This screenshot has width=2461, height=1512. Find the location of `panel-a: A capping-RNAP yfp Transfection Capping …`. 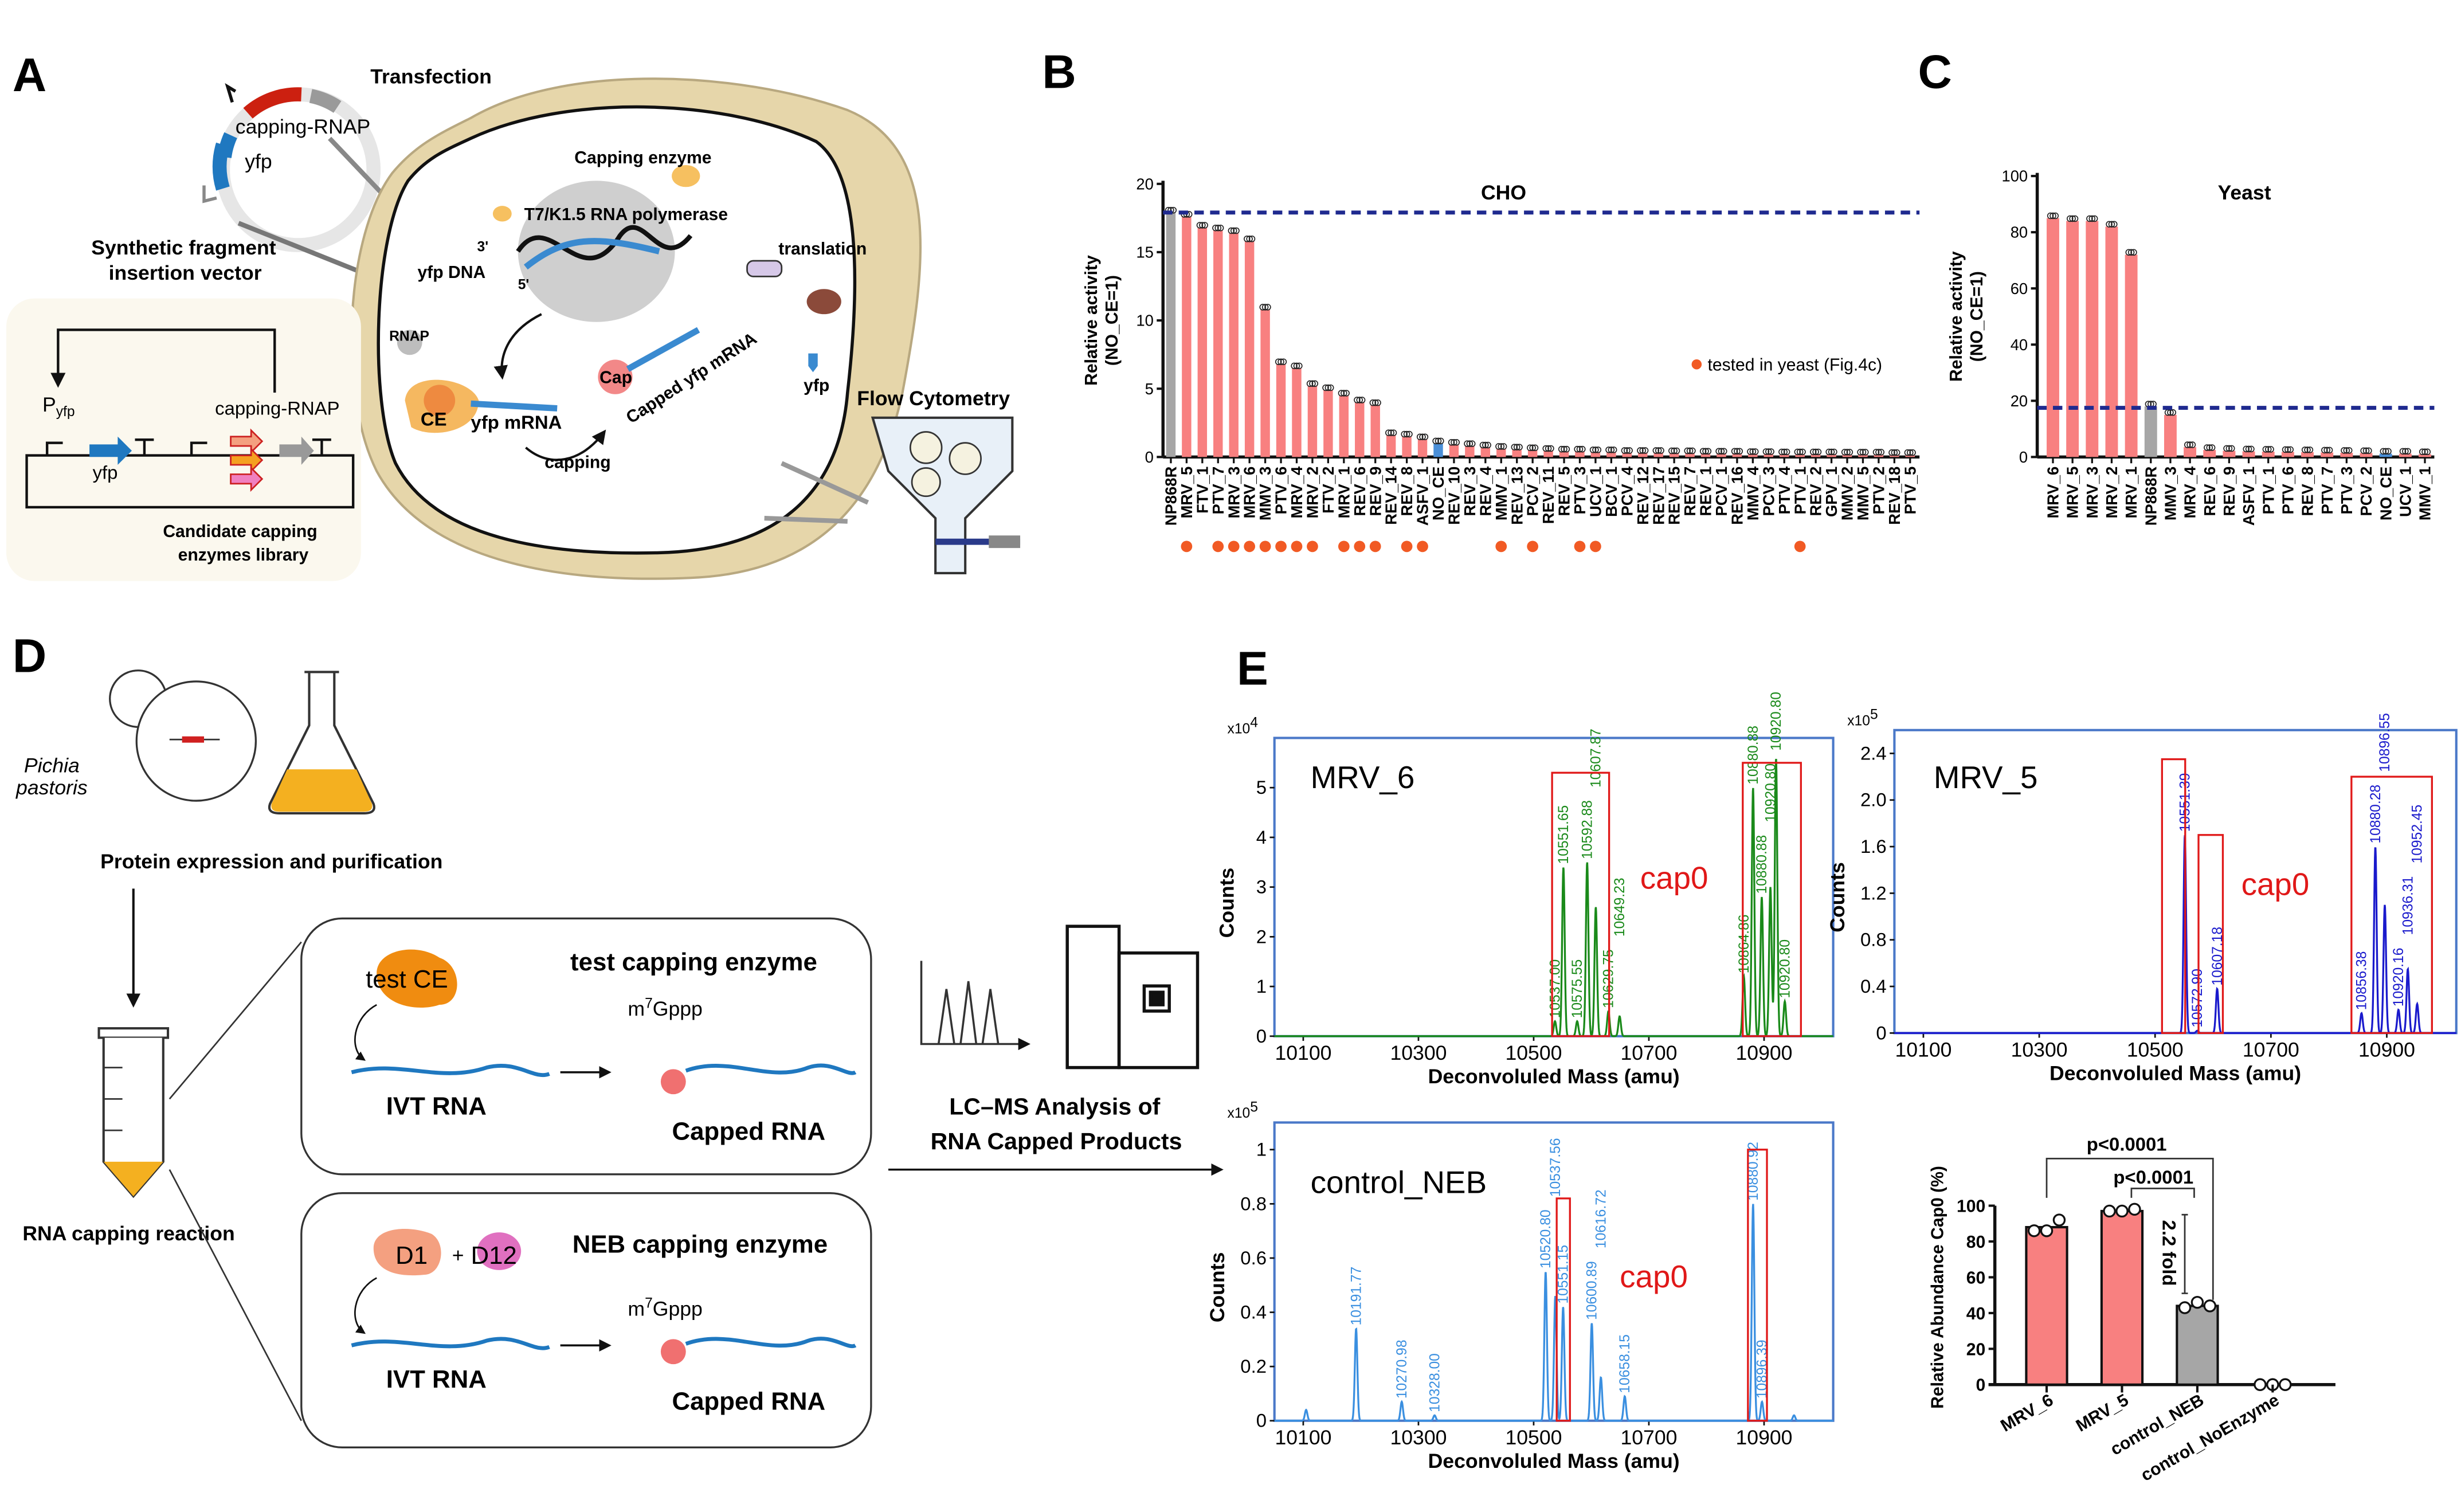

panel-a: A capping-RNAP yfp Transfection Capping … is located at coordinates (514, 315).